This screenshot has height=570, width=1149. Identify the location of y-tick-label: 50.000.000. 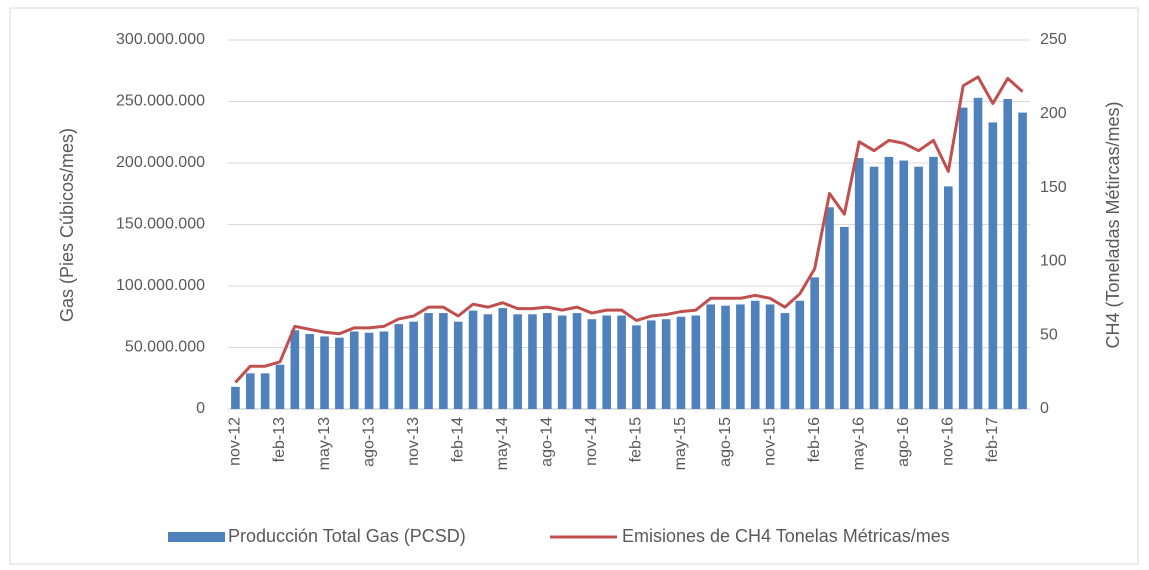
(165, 347).